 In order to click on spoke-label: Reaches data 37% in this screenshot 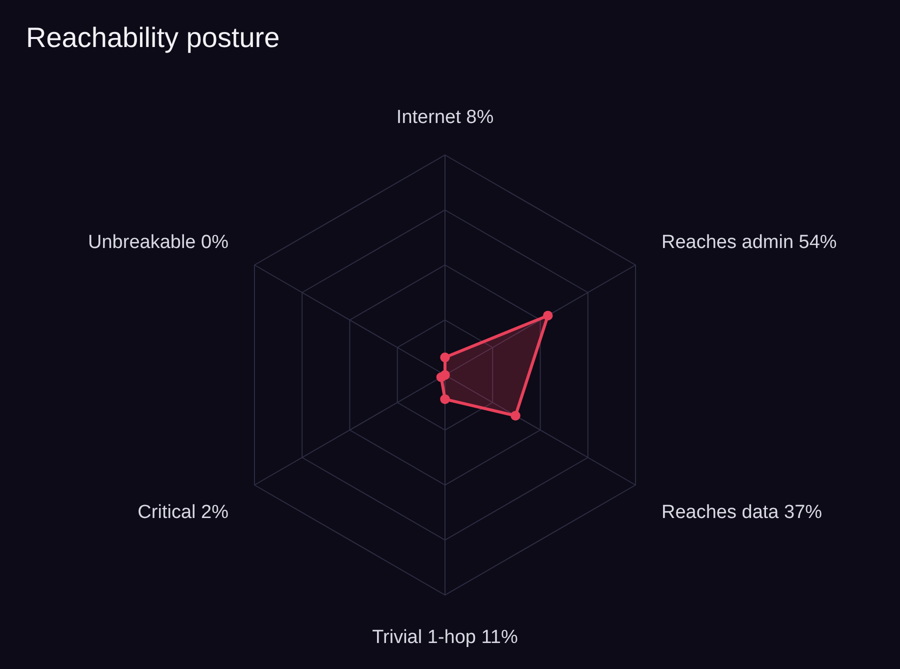, I will do `click(742, 512)`.